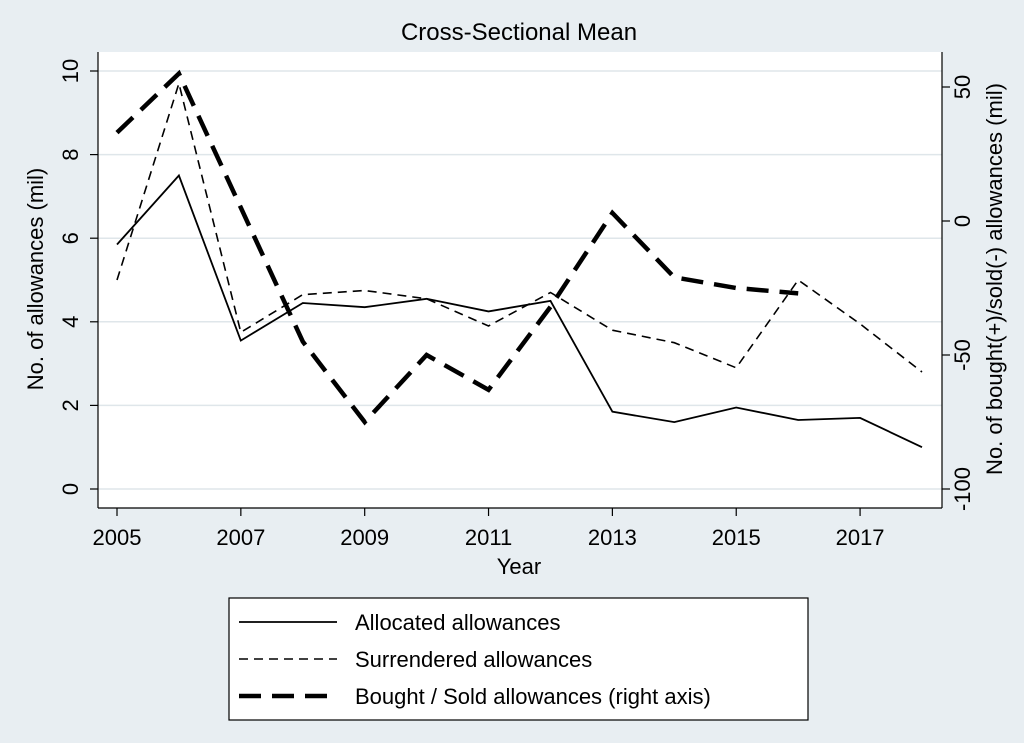 The width and height of the screenshot is (1024, 743). Describe the element at coordinates (736, 537) in the screenshot. I see `x-tick-label: 2015` at that location.